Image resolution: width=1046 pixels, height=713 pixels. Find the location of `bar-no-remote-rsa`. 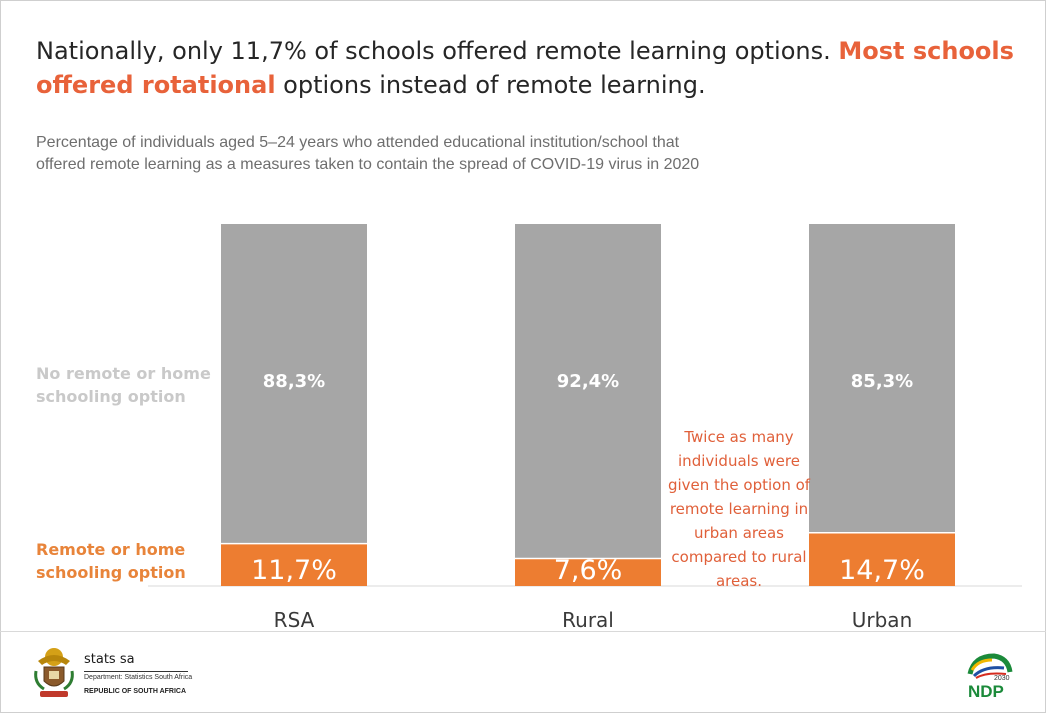

bar-no-remote-rsa is located at coordinates (294, 384).